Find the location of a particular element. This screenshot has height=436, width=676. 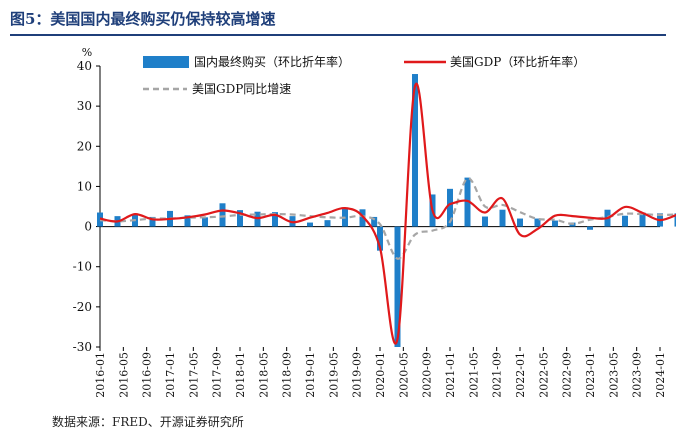

x-tick-label: 2019-05 is located at coordinates (333, 375).